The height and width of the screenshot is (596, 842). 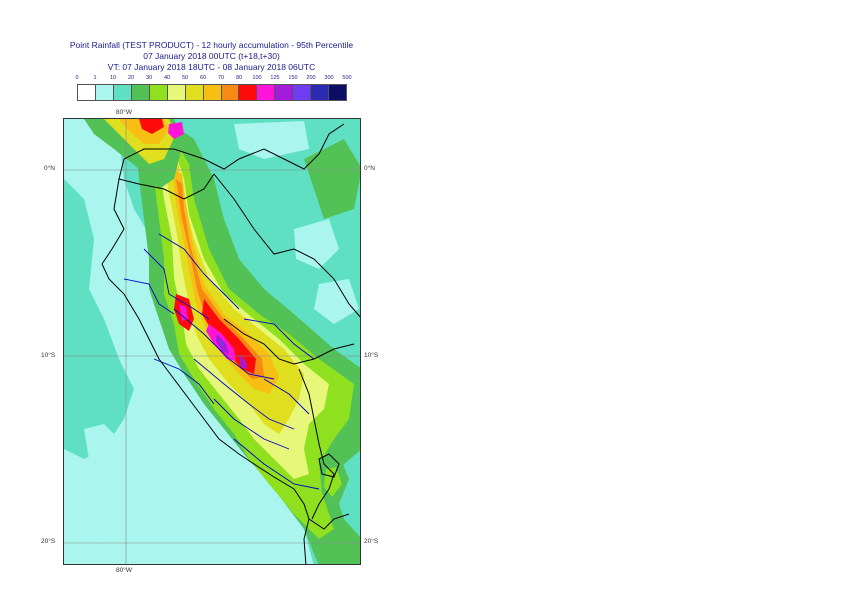 What do you see at coordinates (176, 130) in the screenshot?
I see `rain-north-magenta` at bounding box center [176, 130].